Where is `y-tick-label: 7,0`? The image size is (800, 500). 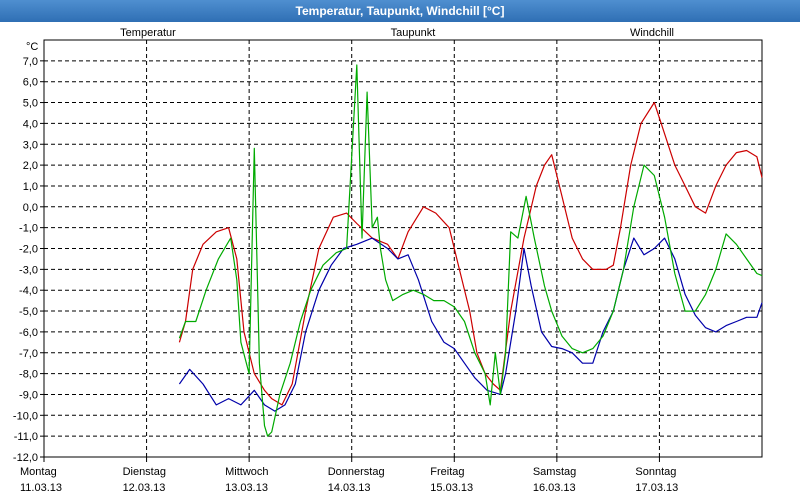
y-tick-label: 7,0 is located at coordinates (30, 62).